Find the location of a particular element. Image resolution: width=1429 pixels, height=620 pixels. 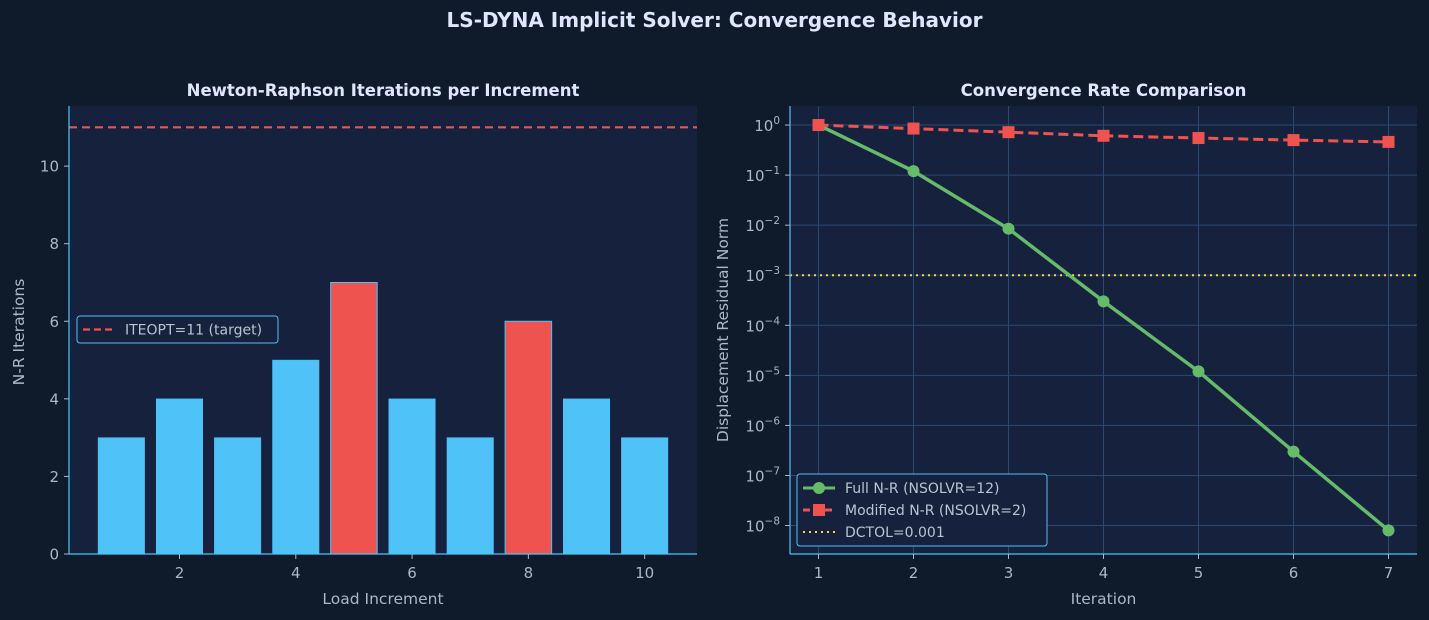

bar-chart-legend: ITEOPT=11 (target) is located at coordinates (177, 329).